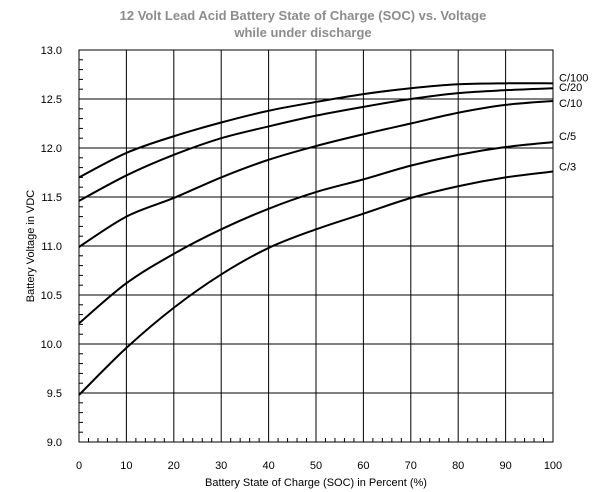  What do you see at coordinates (54, 394) in the screenshot?
I see `y-tick-label: 9.5` at bounding box center [54, 394].